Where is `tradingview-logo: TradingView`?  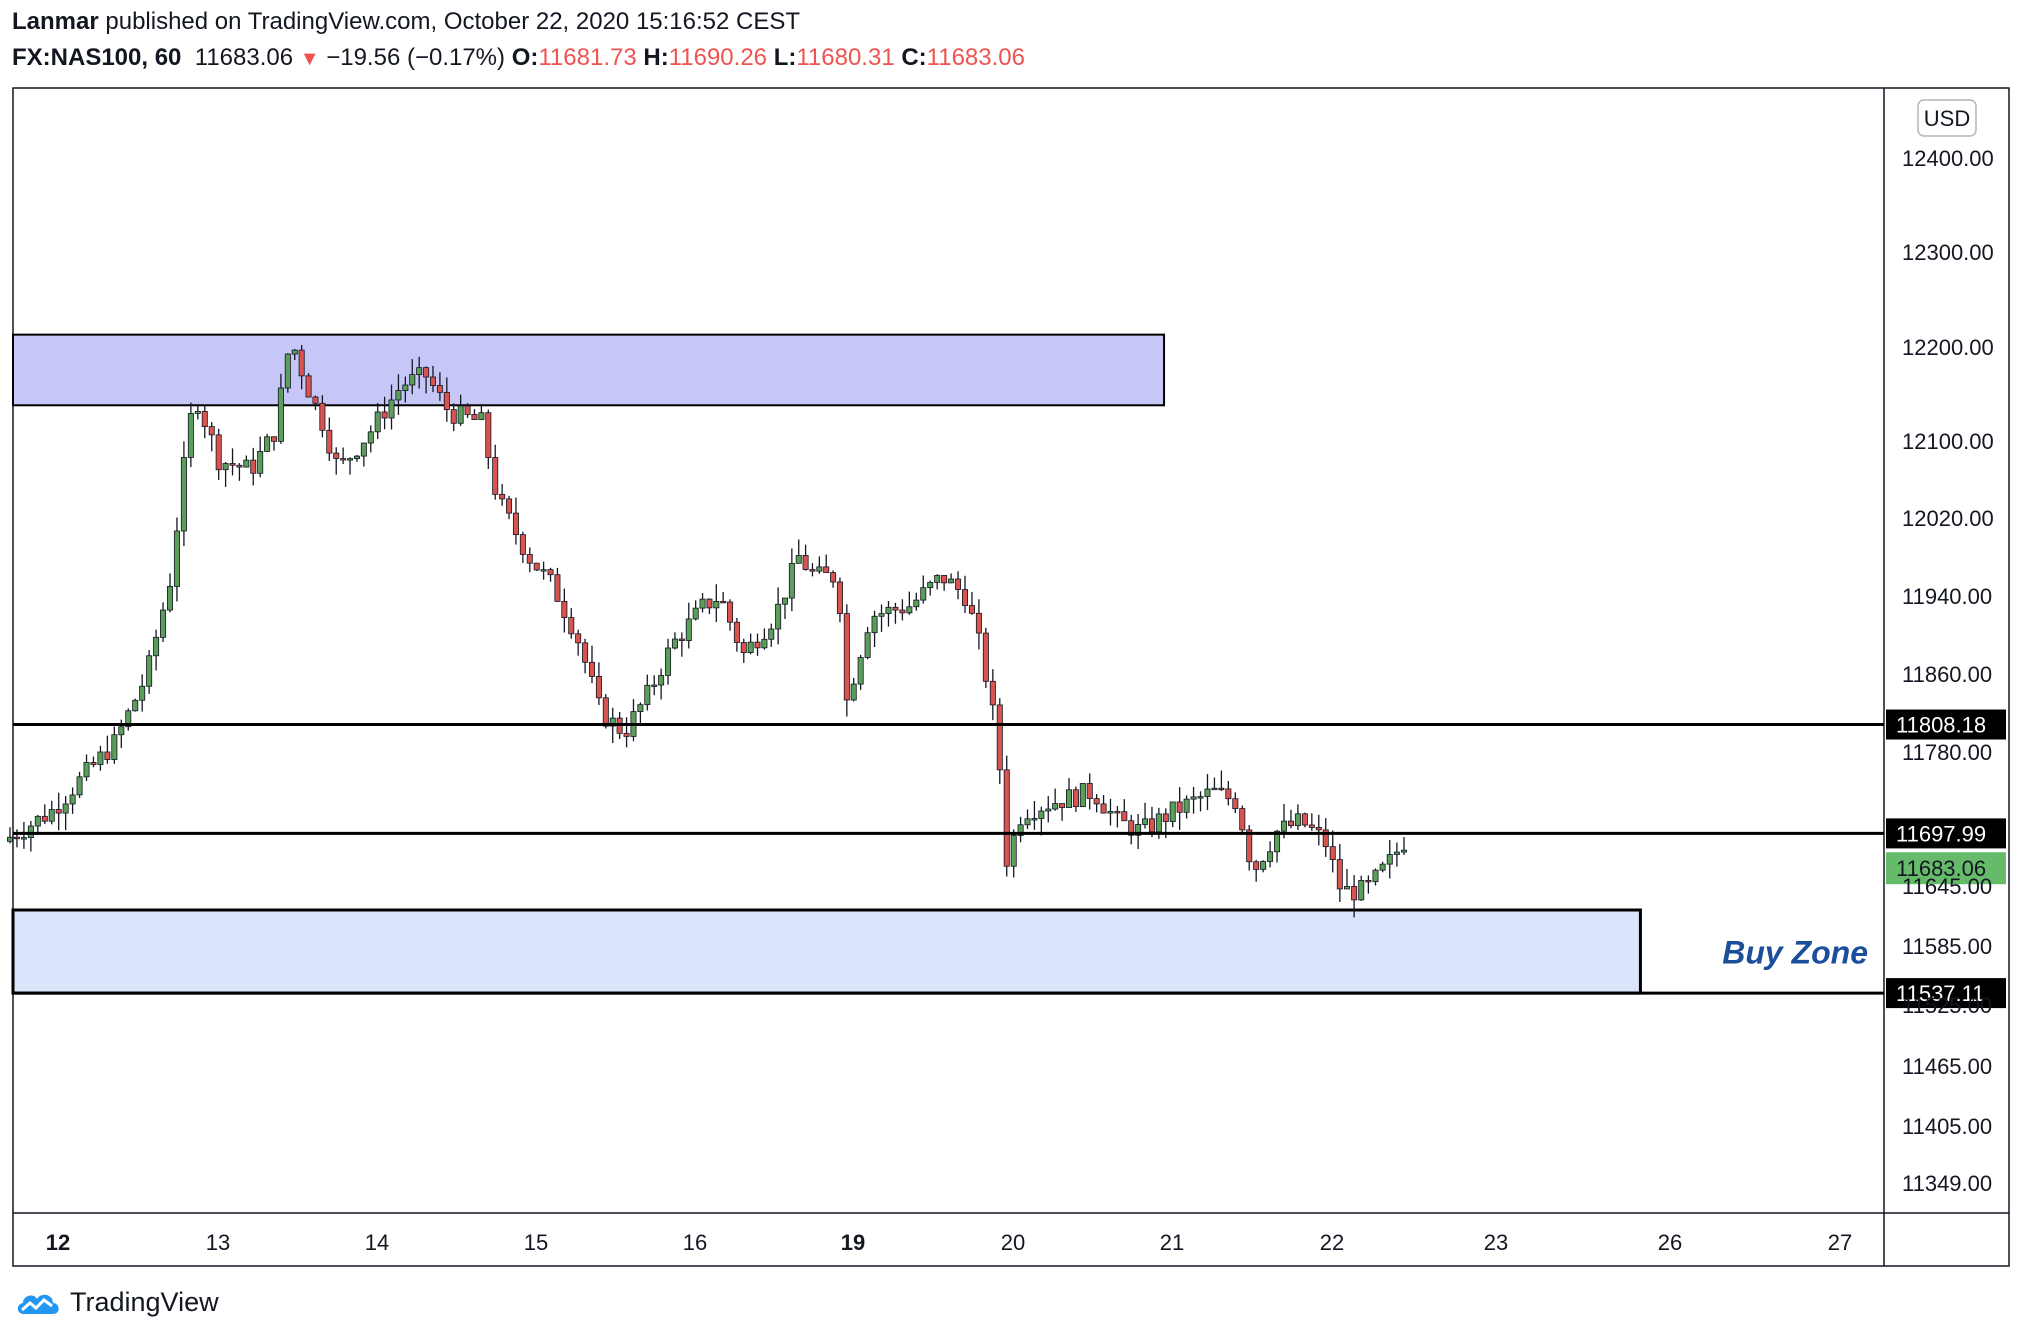 tradingview-logo: TradingView is located at coordinates (116, 1302).